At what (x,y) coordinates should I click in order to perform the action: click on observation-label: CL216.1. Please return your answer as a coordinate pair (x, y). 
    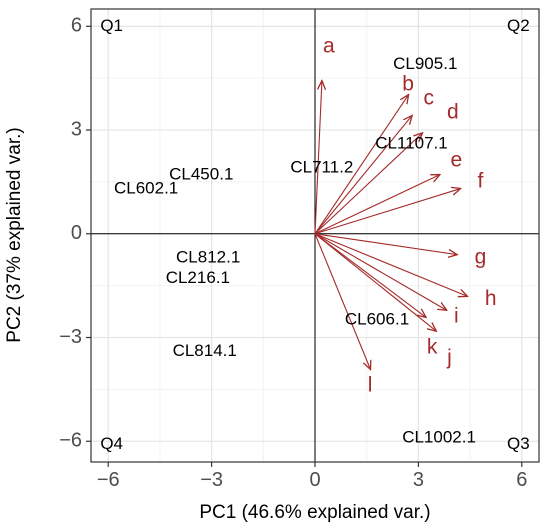
    Looking at the image, I should click on (198, 277).